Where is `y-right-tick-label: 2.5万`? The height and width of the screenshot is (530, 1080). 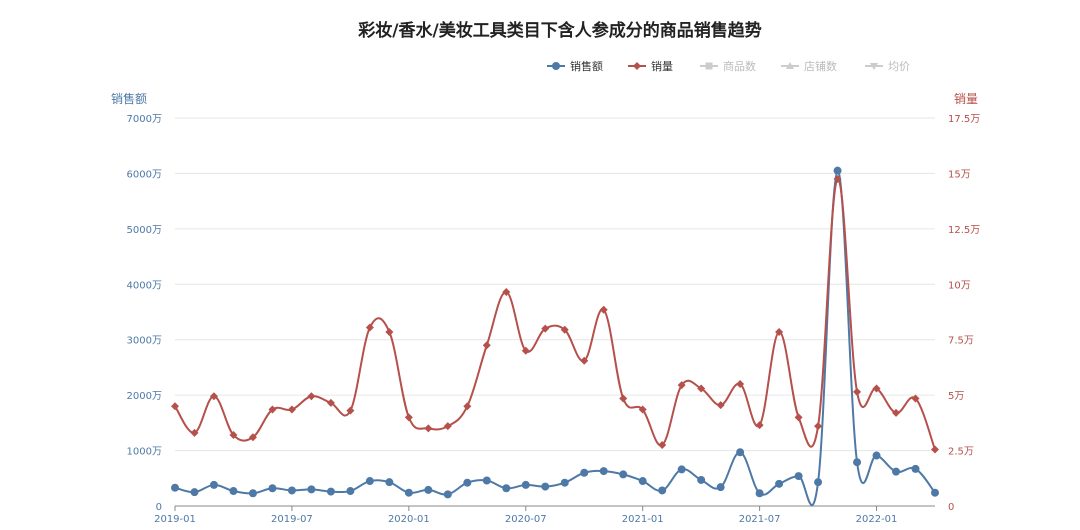 y-right-tick-label: 2.5万 is located at coordinates (961, 452).